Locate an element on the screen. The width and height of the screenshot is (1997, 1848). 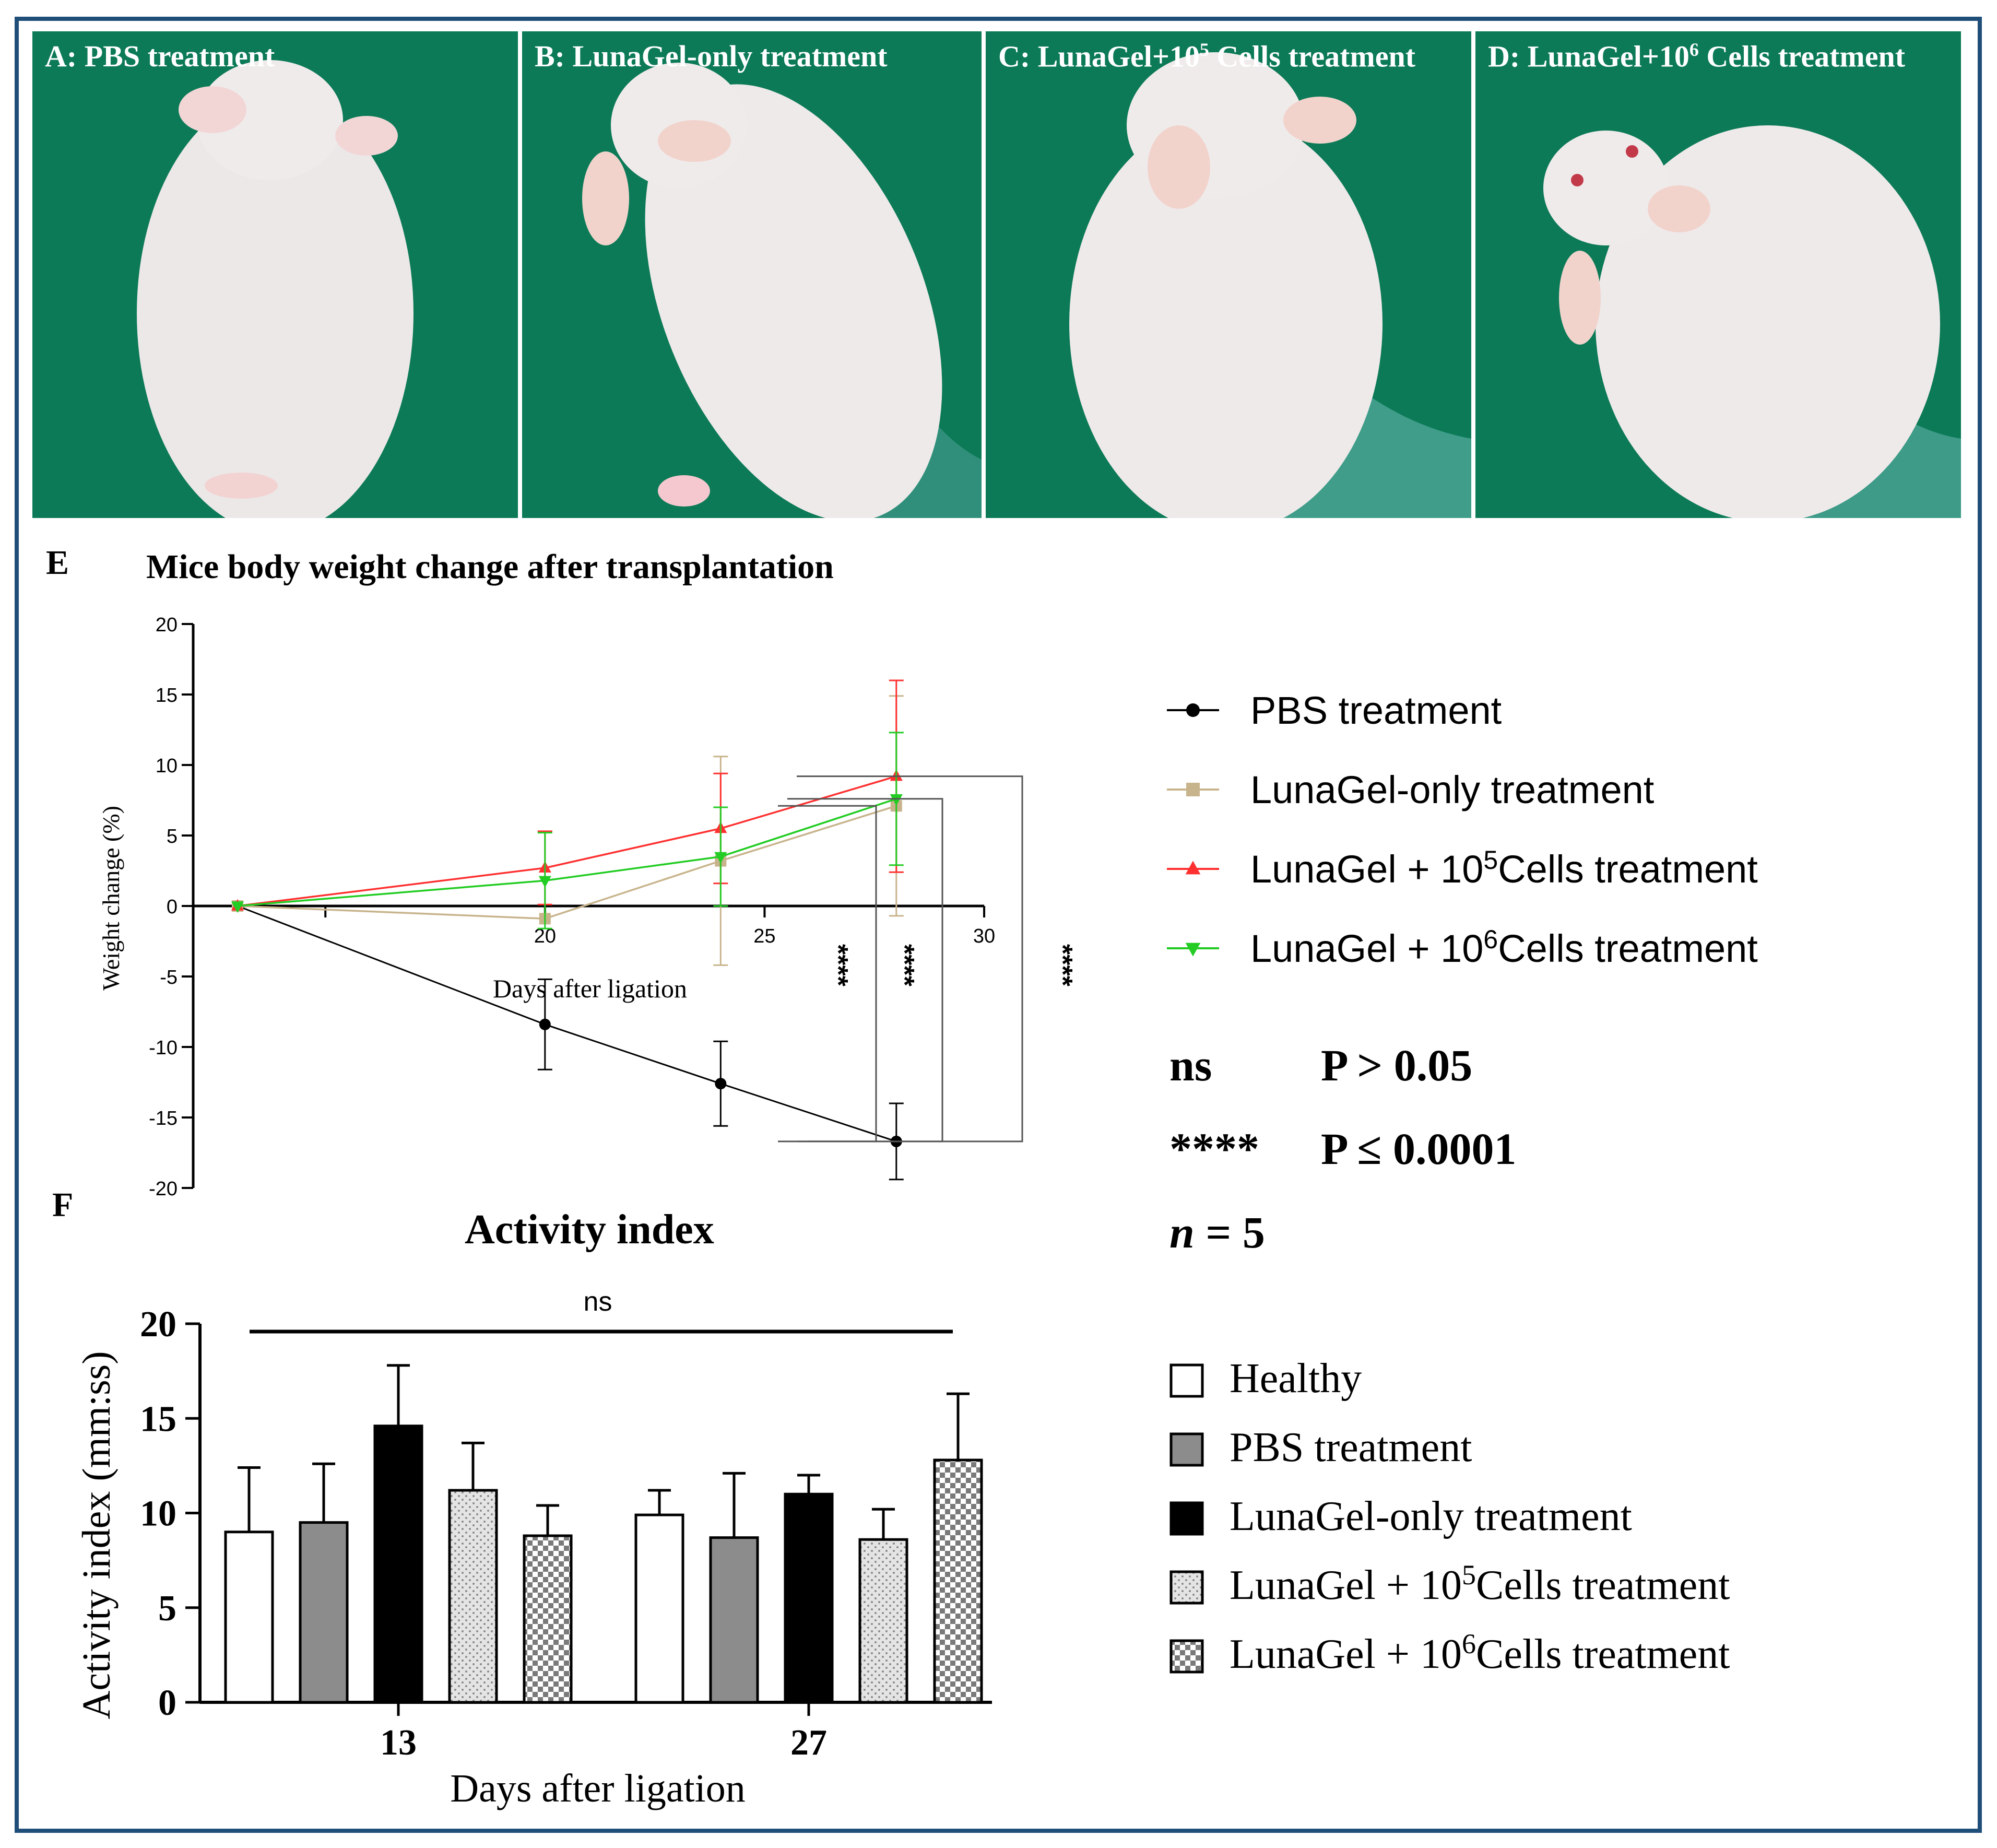
e-significance-stars: **** is located at coordinates (1062, 965).